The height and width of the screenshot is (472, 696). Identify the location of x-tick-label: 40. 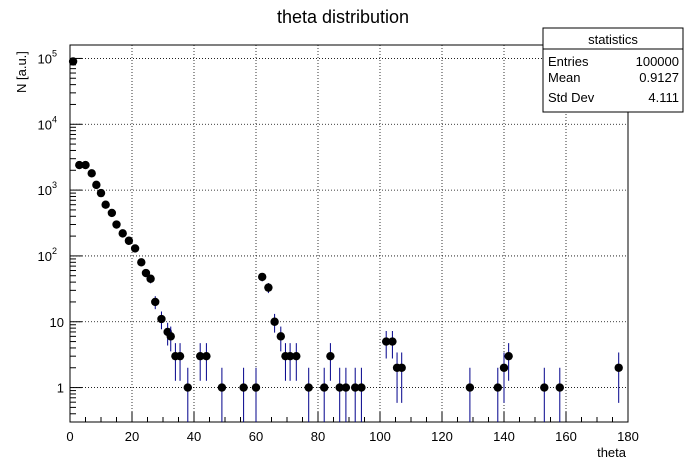
(194, 436).